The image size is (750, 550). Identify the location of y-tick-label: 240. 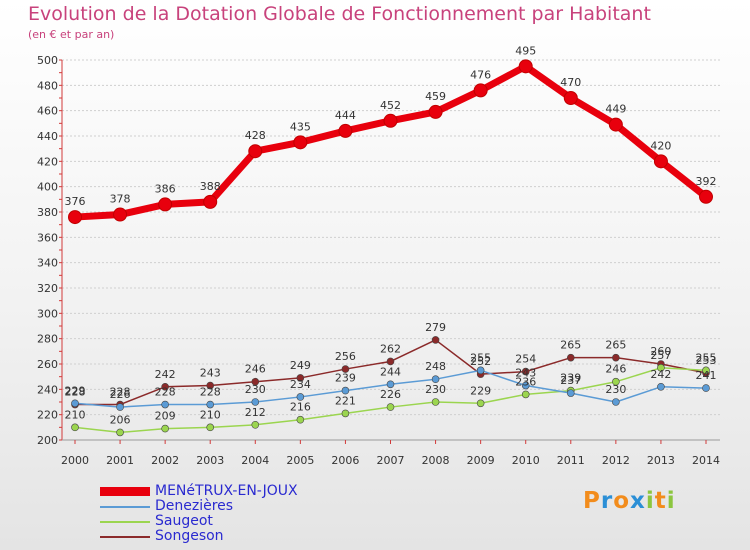
(47, 389).